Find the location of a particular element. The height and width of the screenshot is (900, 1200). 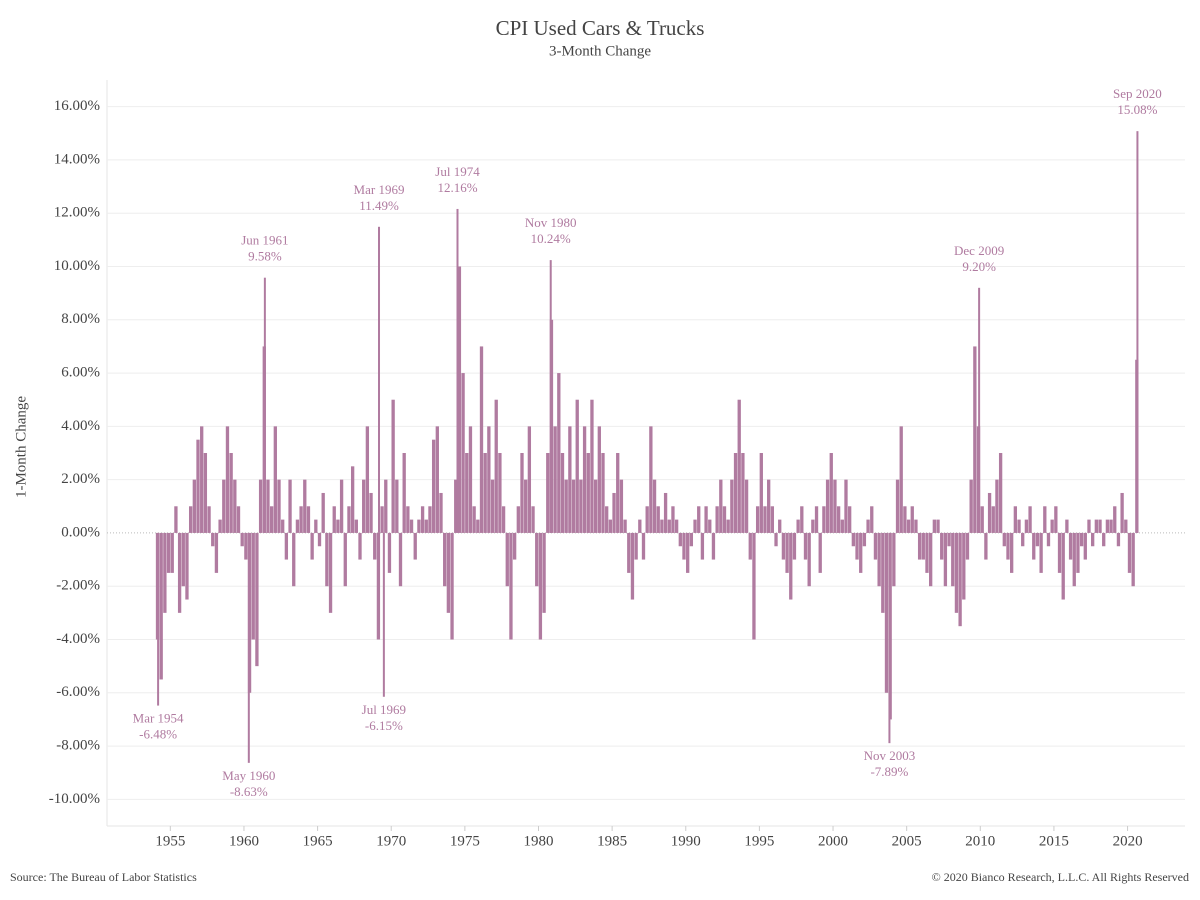

y-tick-label: 6.00% is located at coordinates (80, 373).